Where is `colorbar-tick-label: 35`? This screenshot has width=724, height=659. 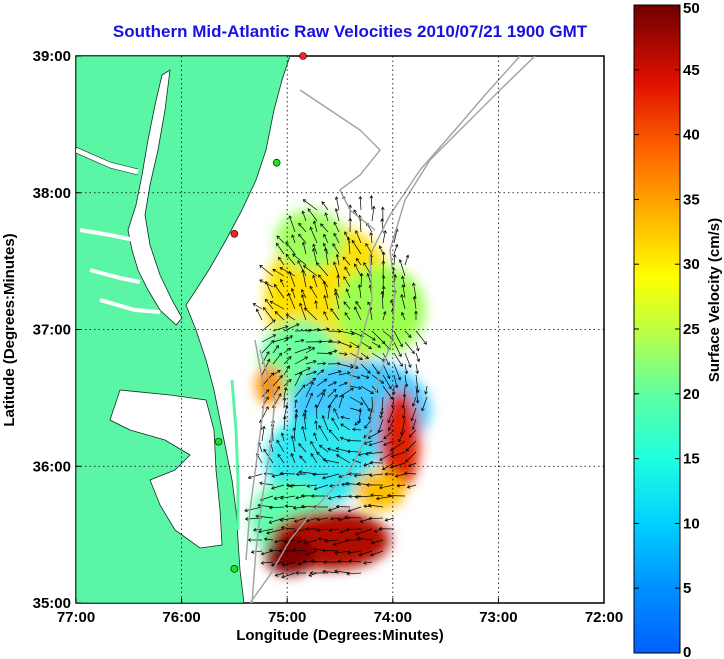
colorbar-tick-label: 35 is located at coordinates (691, 199).